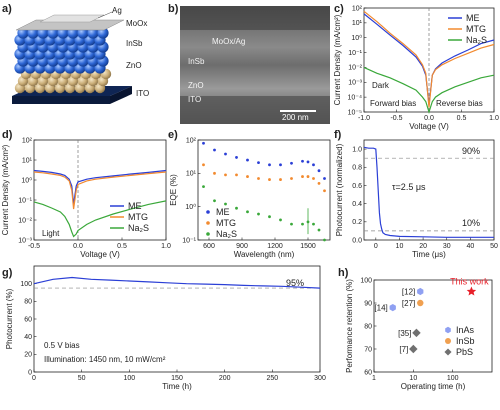 The width and height of the screenshot is (500, 410). I want to click on legend-label: InAs, so click(465, 330).